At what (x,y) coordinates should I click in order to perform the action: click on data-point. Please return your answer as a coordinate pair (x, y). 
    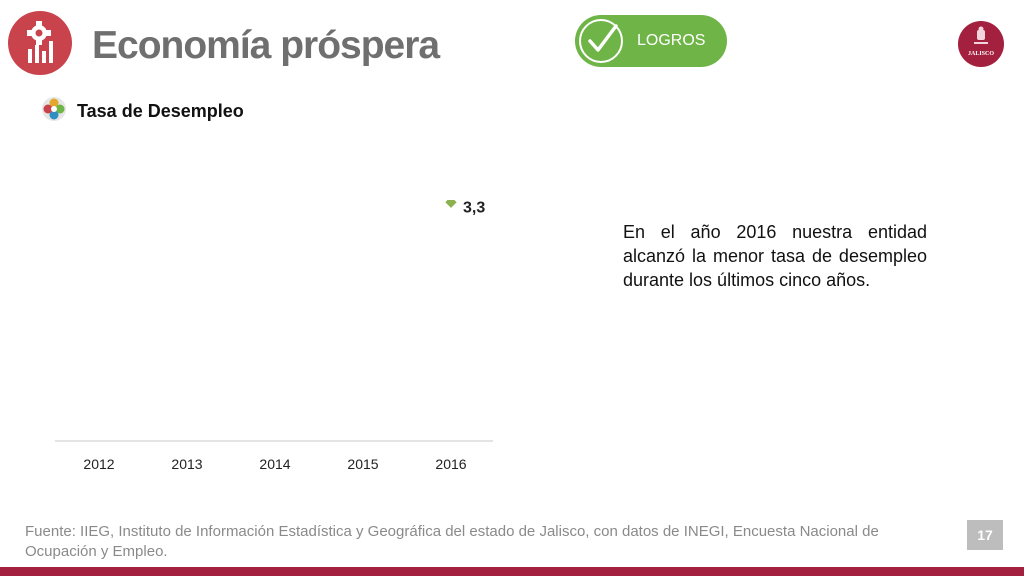
    Looking at the image, I should click on (451, 204).